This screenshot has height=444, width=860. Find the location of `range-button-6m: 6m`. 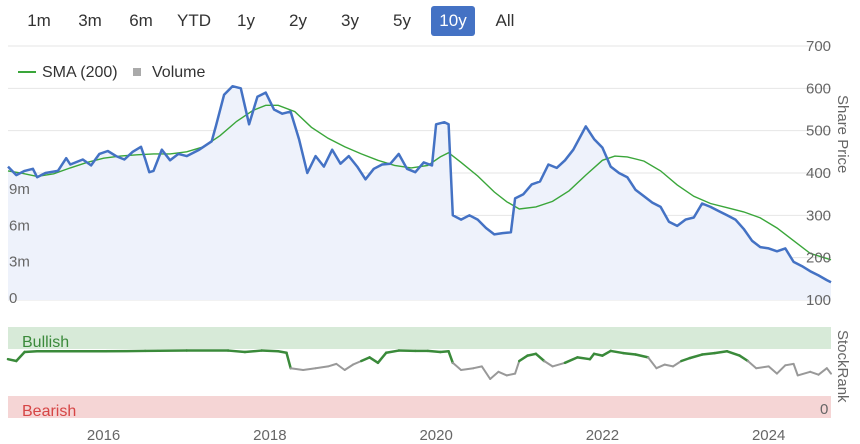

range-button-6m: 6m is located at coordinates (141, 20).